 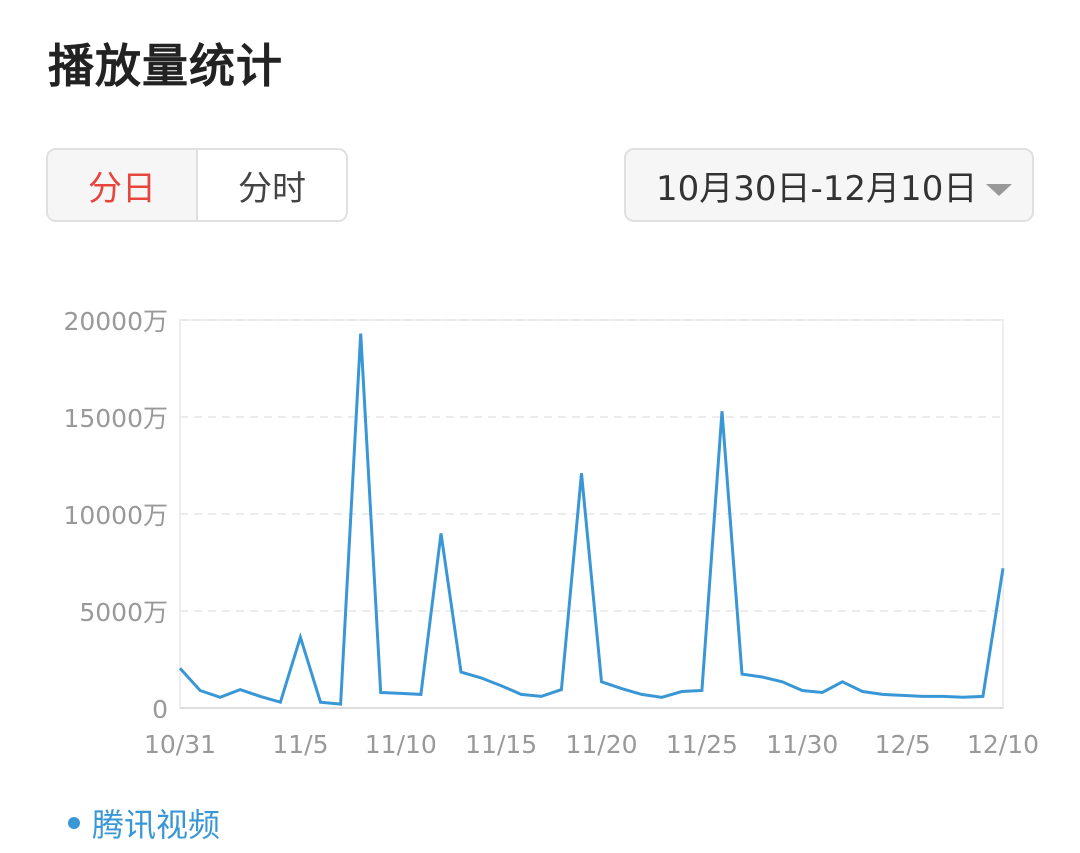 I want to click on legend-dot-icon, so click(x=74, y=823).